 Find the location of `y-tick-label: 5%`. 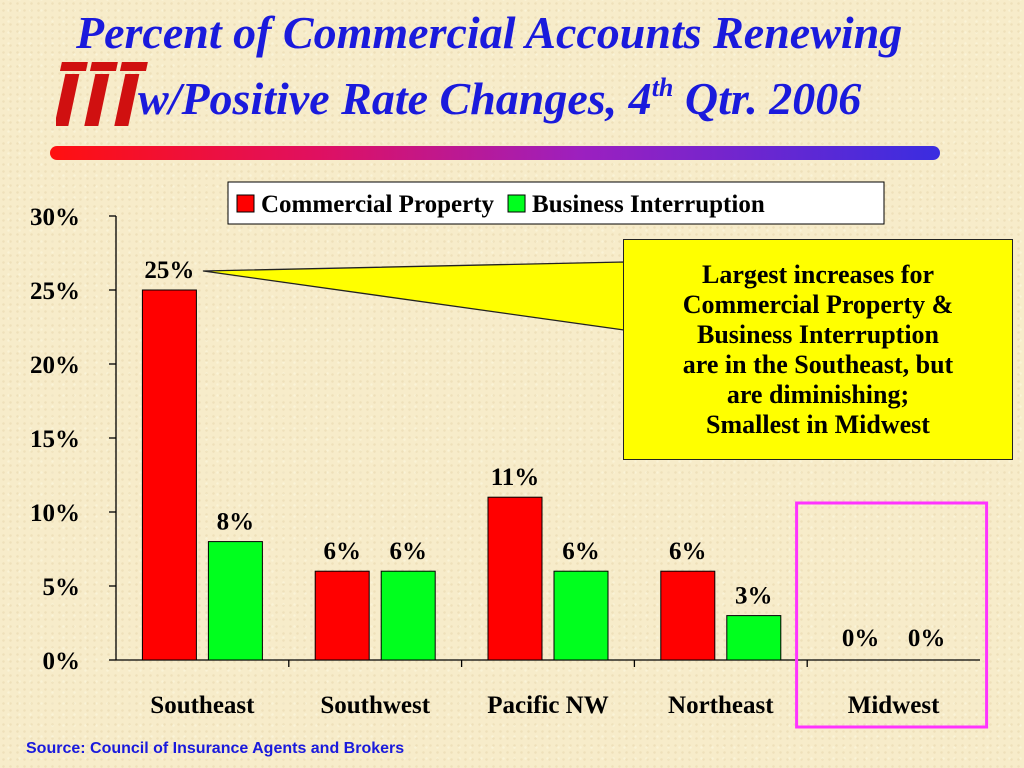

y-tick-label: 5% is located at coordinates (62, 587).